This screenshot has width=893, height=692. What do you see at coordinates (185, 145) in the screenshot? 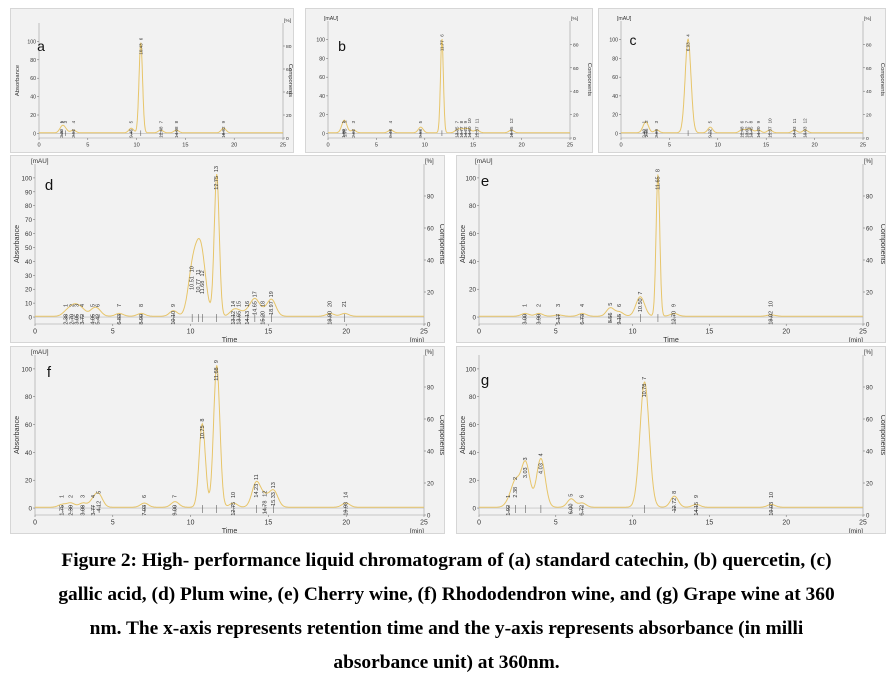
I see `x-tick-label: 15` at bounding box center [185, 145].